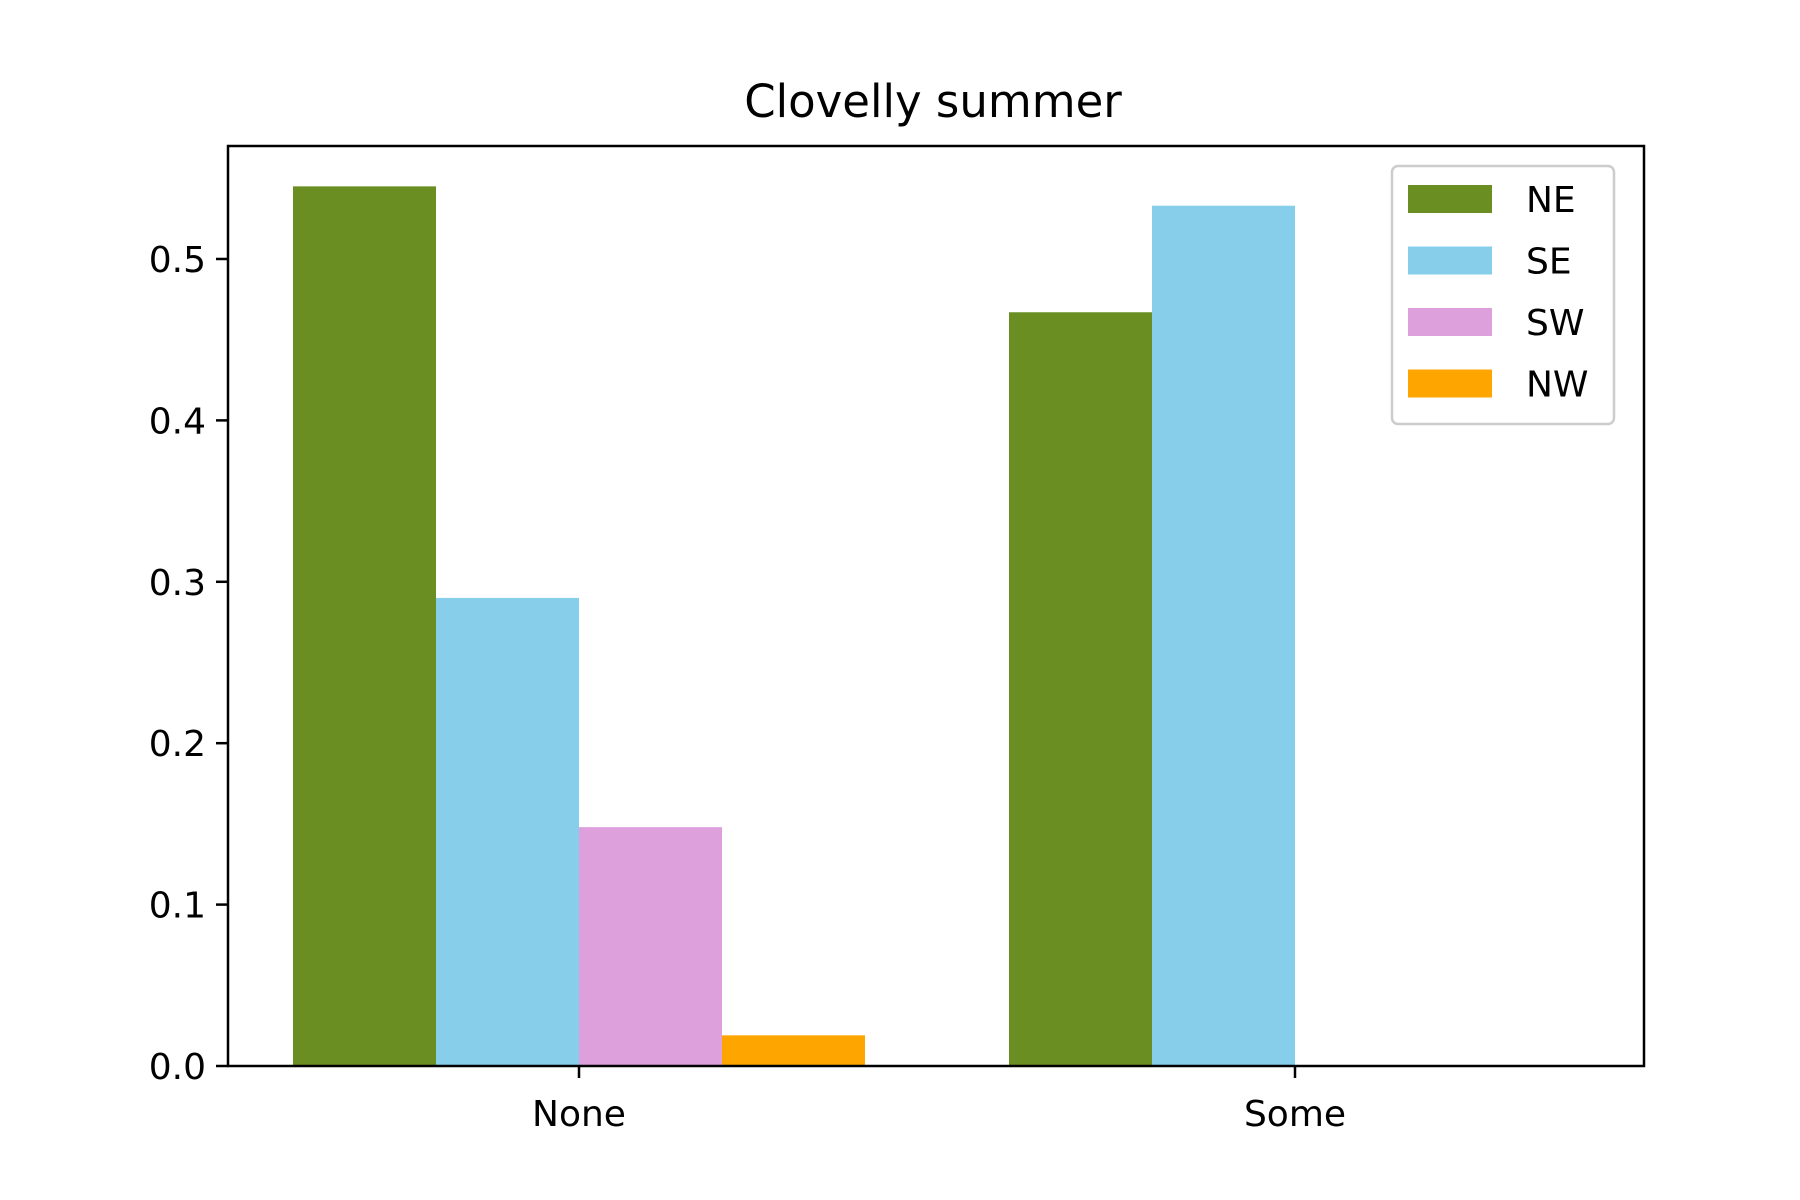 This screenshot has width=1800, height=1200. I want to click on legend-label-nw: NW, so click(1557, 385).